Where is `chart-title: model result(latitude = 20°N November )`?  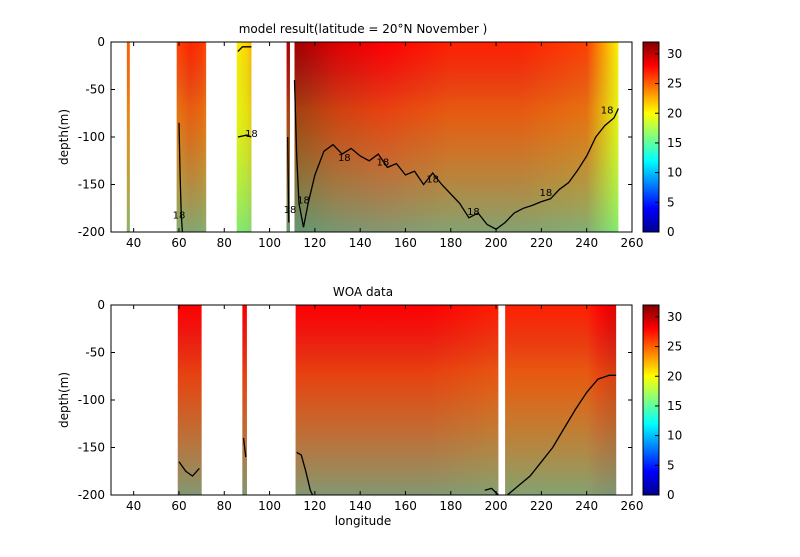 chart-title: model result(latitude = 20°N November ) is located at coordinates (363, 29).